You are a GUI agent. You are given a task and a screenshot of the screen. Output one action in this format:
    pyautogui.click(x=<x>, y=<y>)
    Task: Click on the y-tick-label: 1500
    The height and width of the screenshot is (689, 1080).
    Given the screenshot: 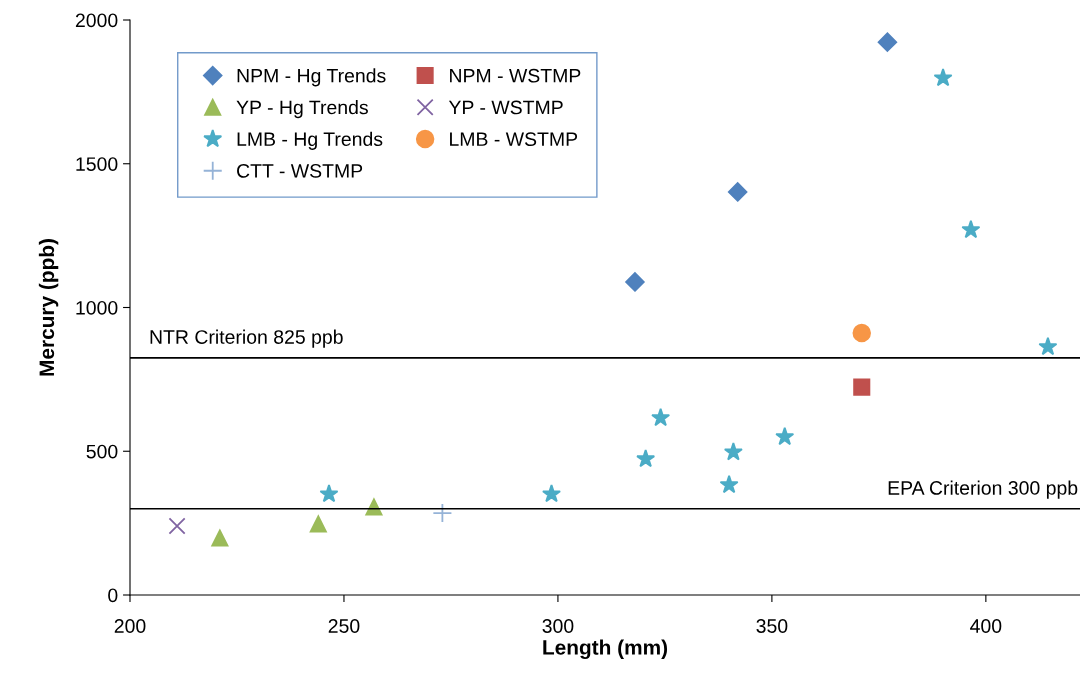 What is the action you would take?
    pyautogui.click(x=97, y=164)
    